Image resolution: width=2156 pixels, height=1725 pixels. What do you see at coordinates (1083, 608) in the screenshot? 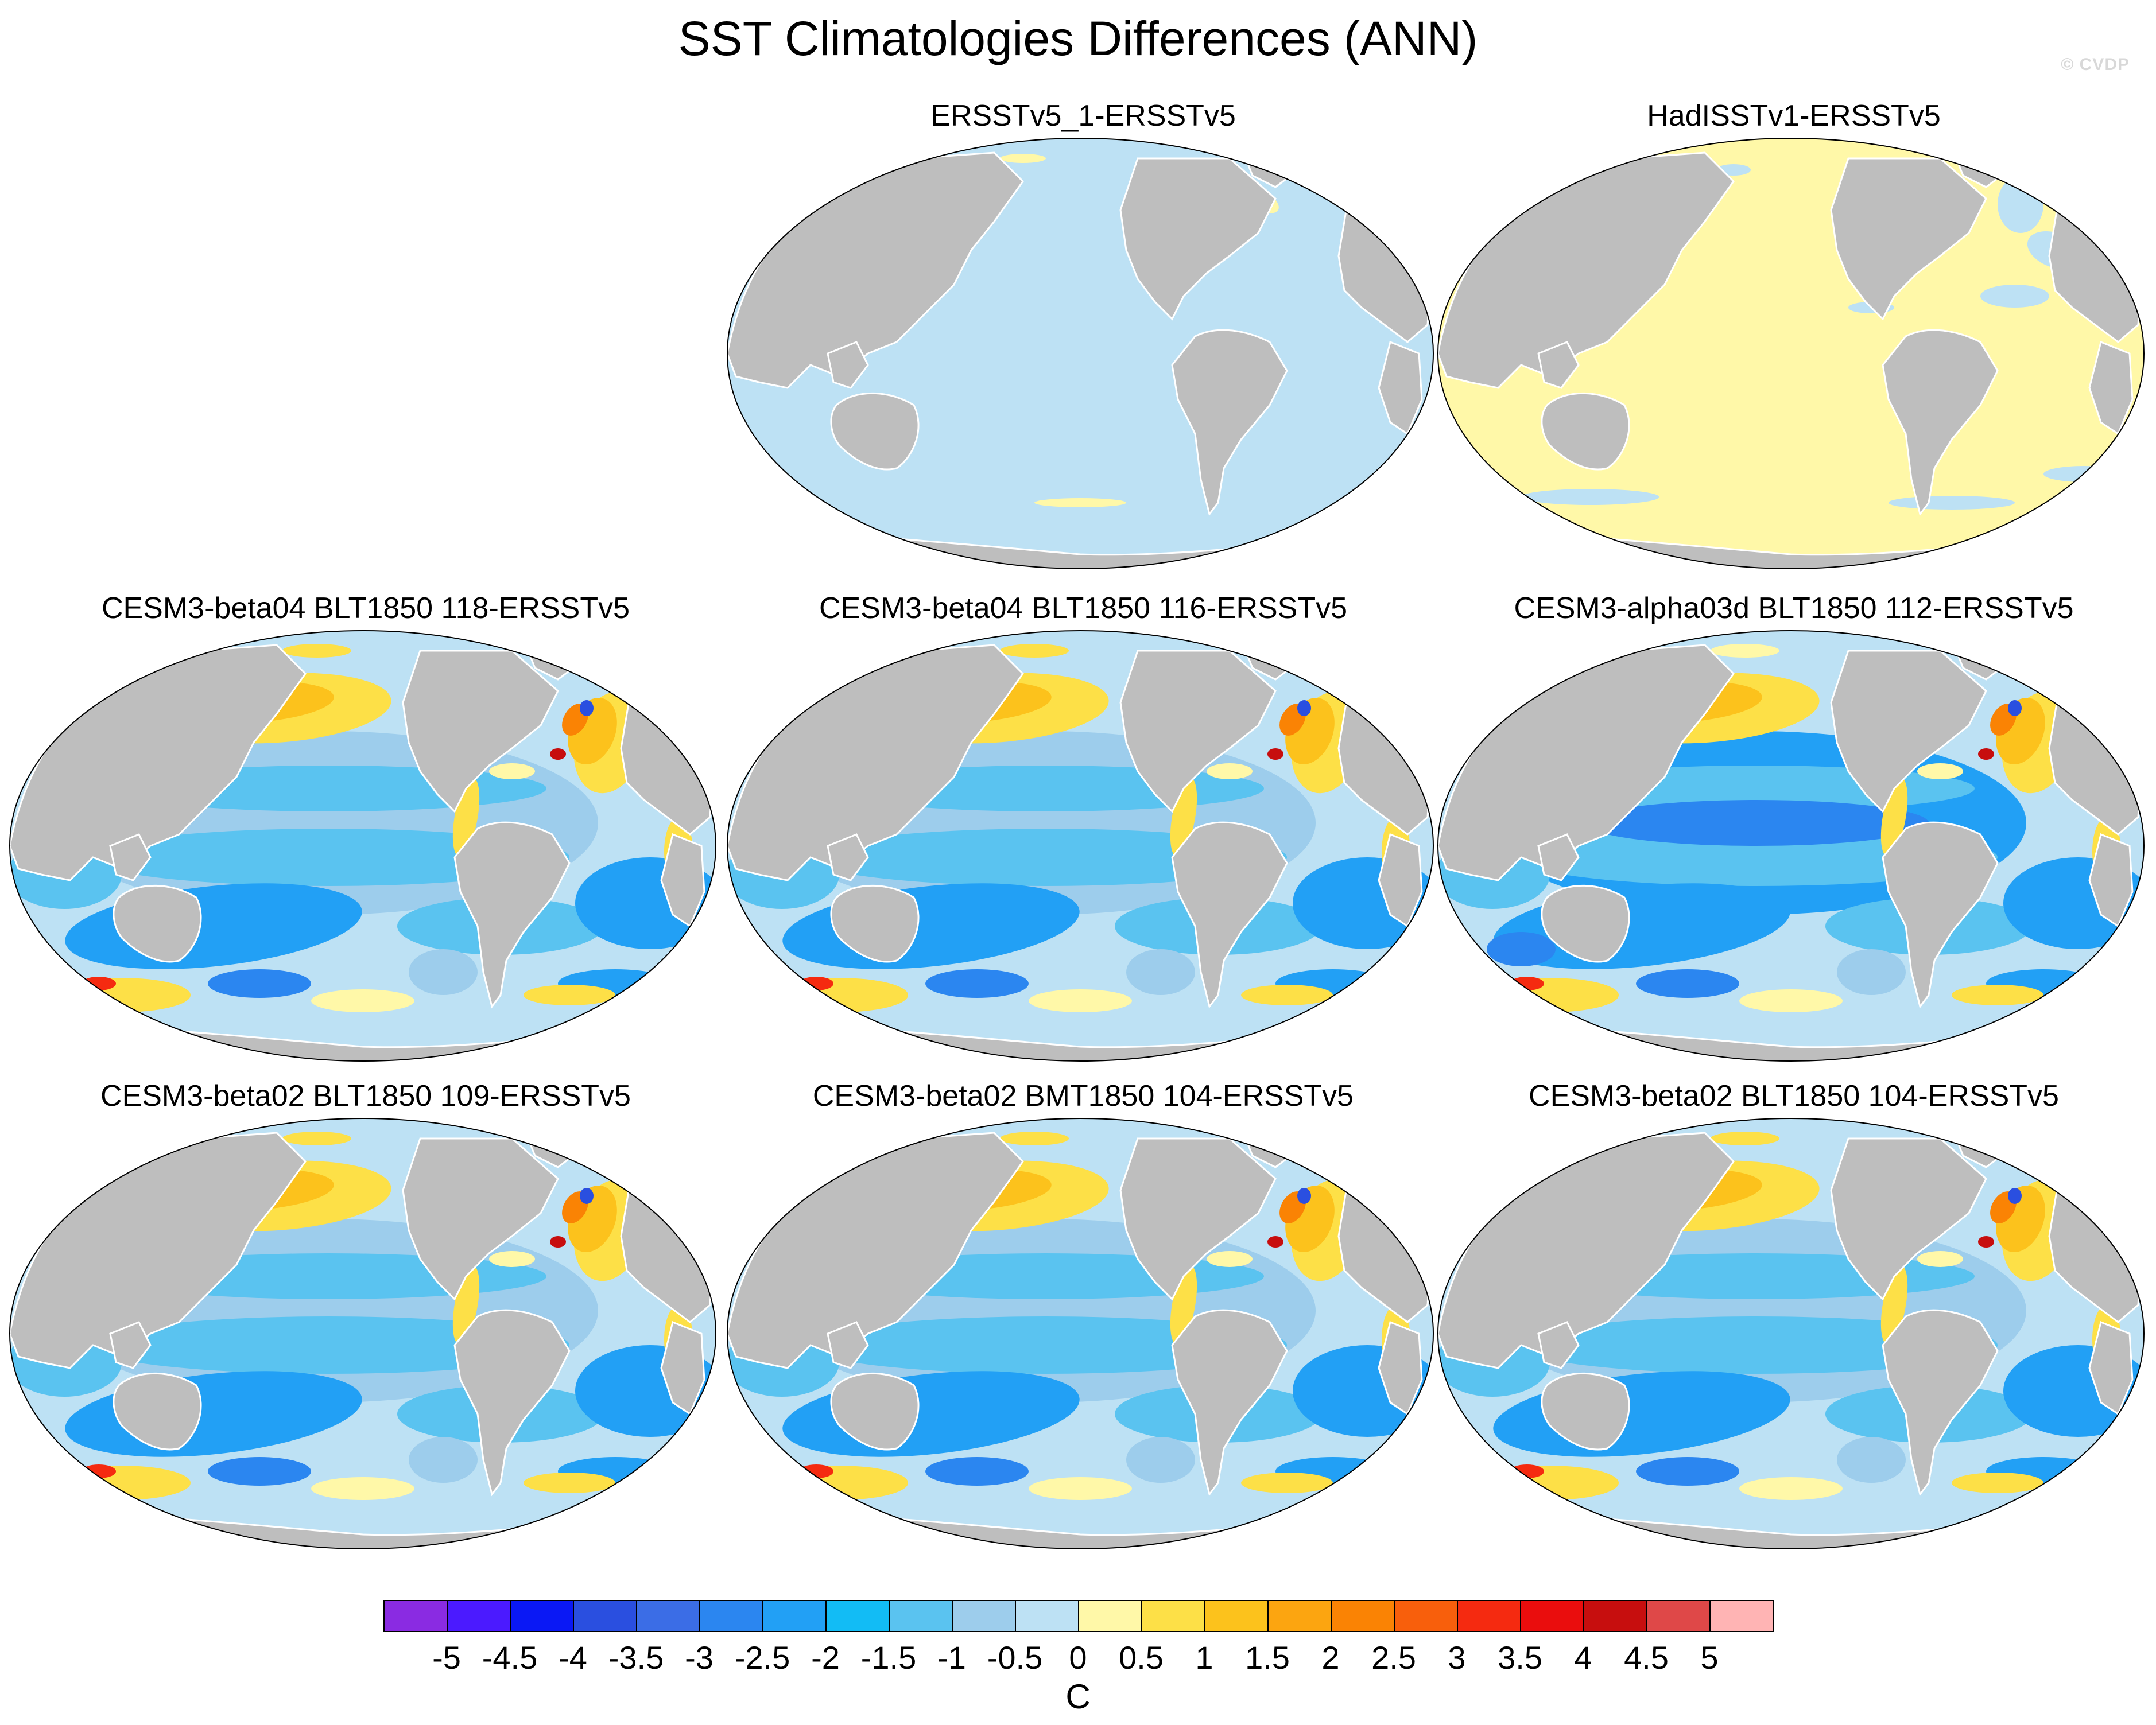
I see `panel-title: CESM3-beta04 BLT1850 116-ERSSTv5` at bounding box center [1083, 608].